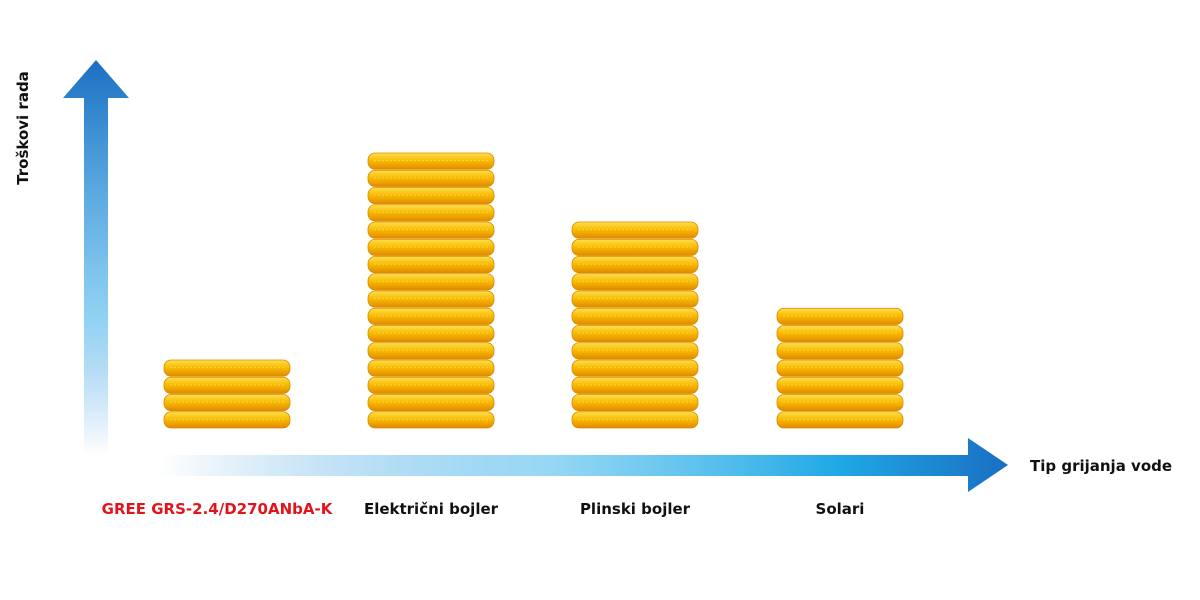  Describe the element at coordinates (635, 509) in the screenshot. I see `x-tick-label: Plinski bojler` at that location.